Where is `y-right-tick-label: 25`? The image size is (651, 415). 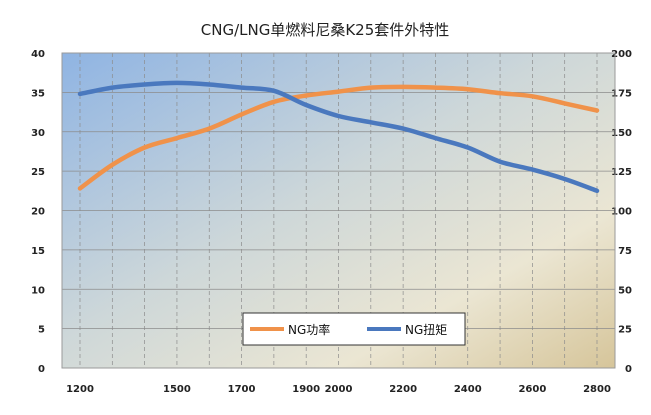
y-right-tick-label: 25 is located at coordinates (625, 330).